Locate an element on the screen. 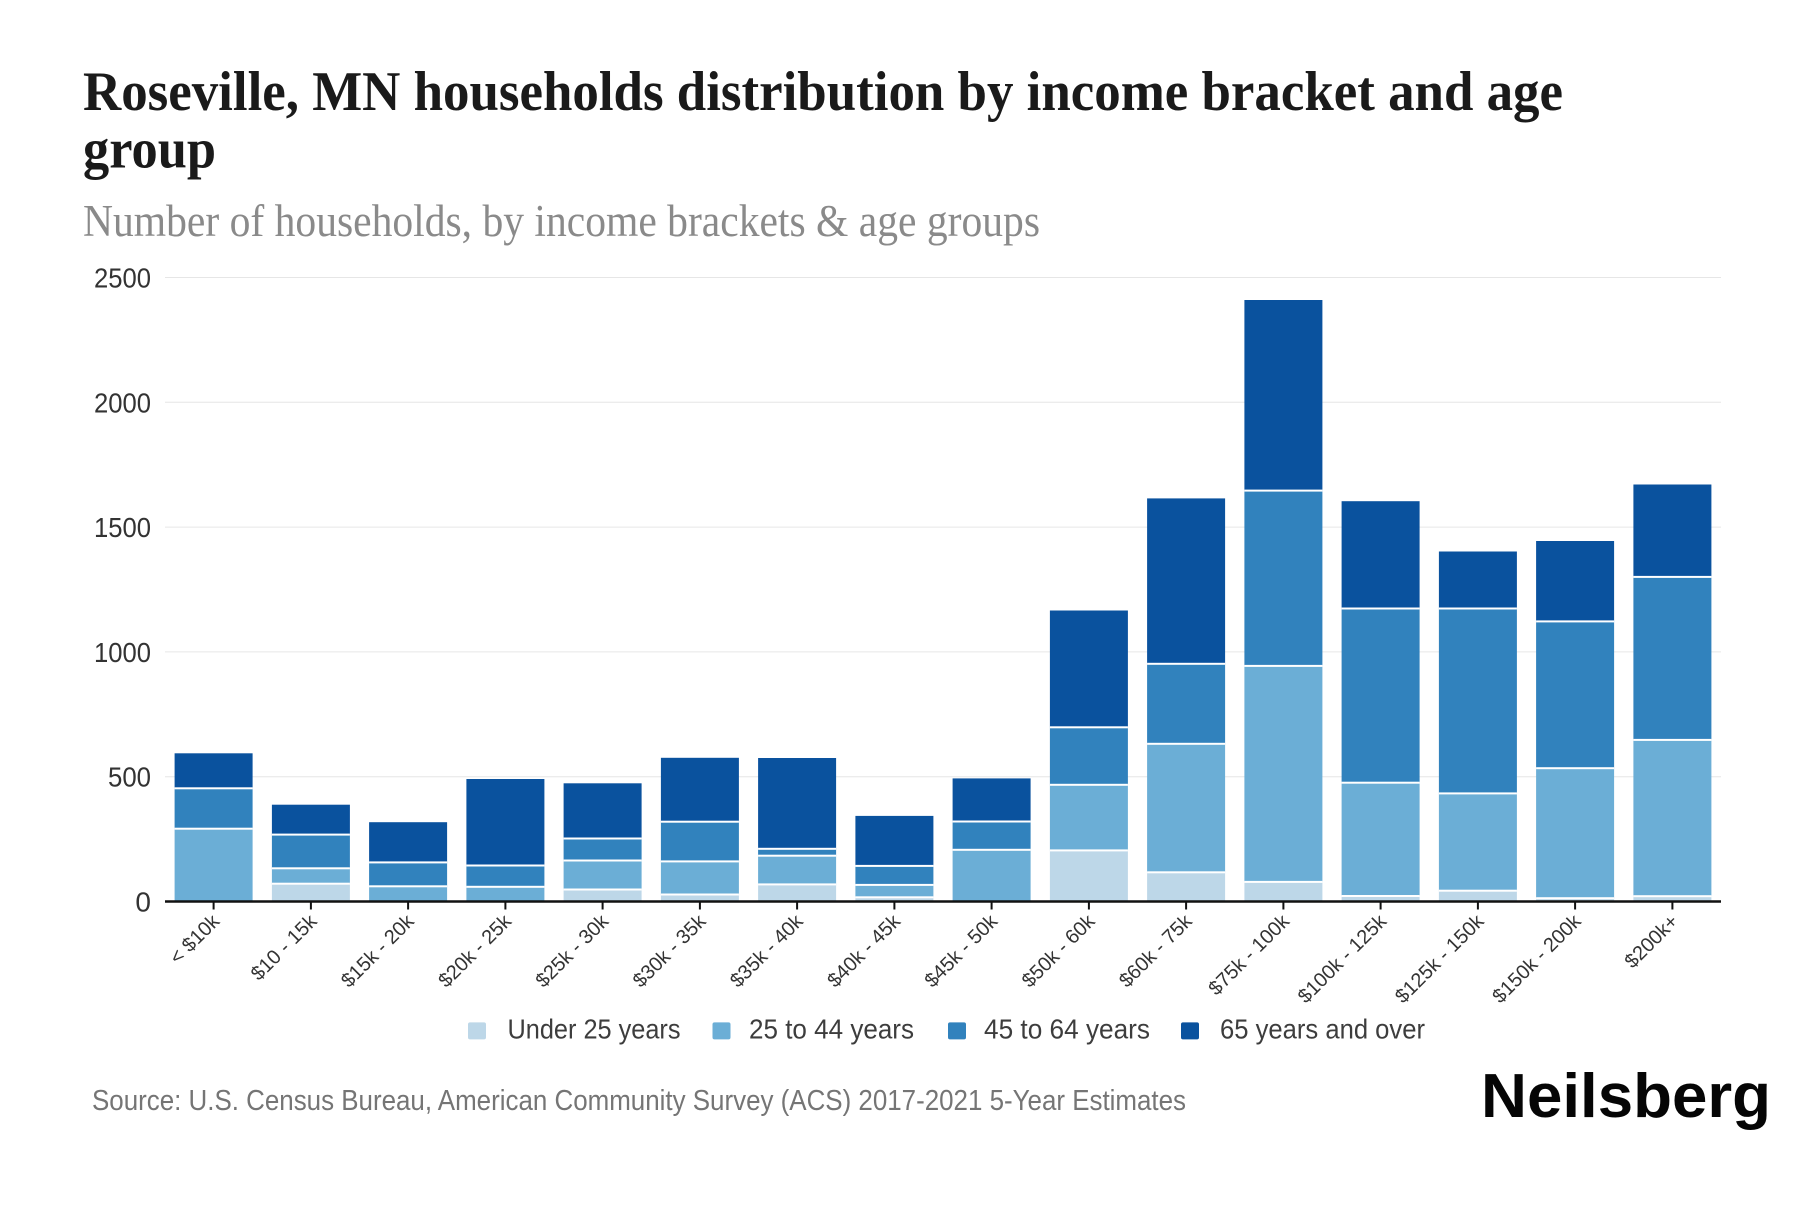 This screenshot has width=1800, height=1205. svg-text: group is located at coordinates (149, 150).